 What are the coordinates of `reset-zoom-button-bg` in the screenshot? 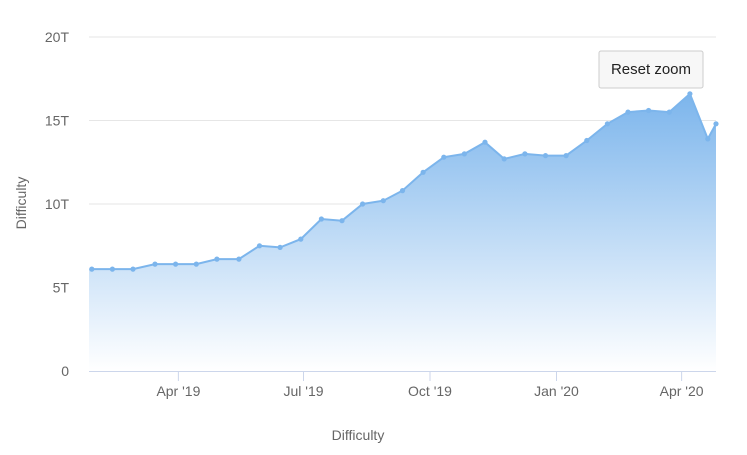 It's located at (651, 69).